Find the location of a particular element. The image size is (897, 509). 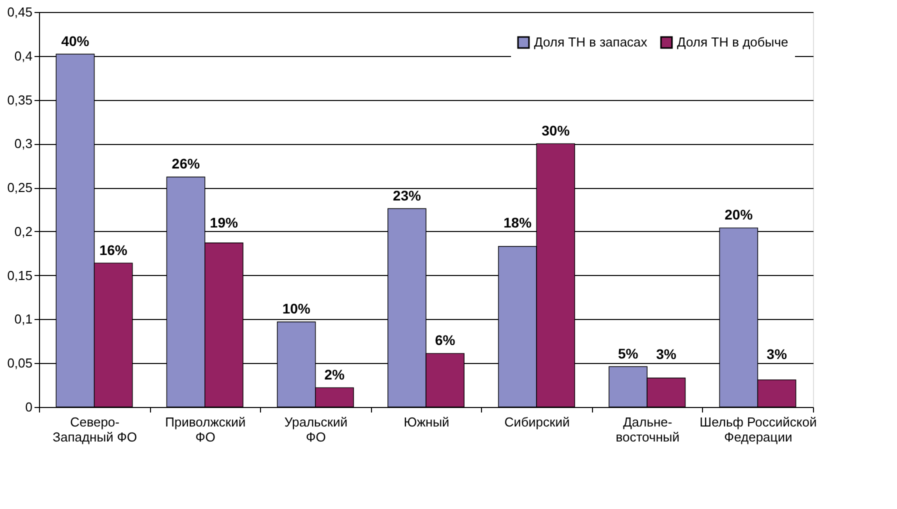

data-label: 26% is located at coordinates (186, 164).